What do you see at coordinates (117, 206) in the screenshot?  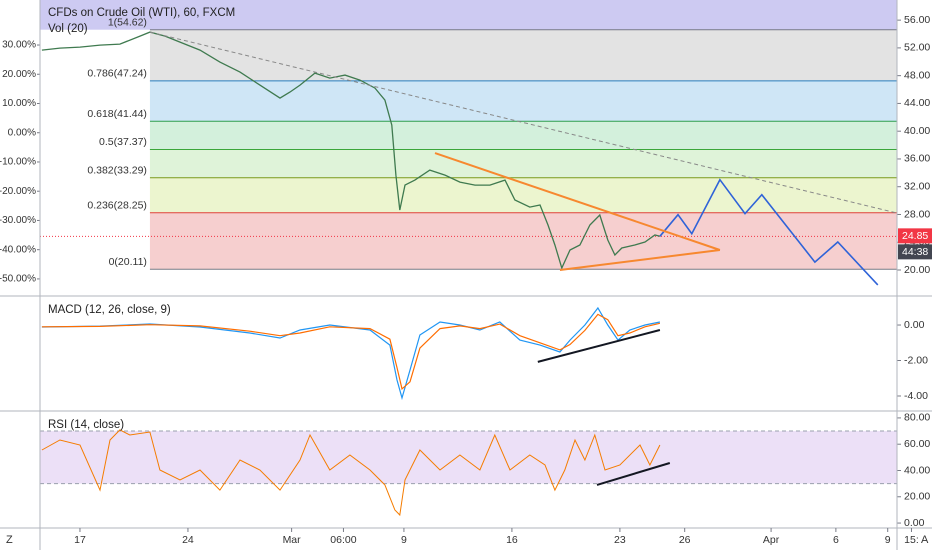 I see `fib-label: 0.236(28.25)` at bounding box center [117, 206].